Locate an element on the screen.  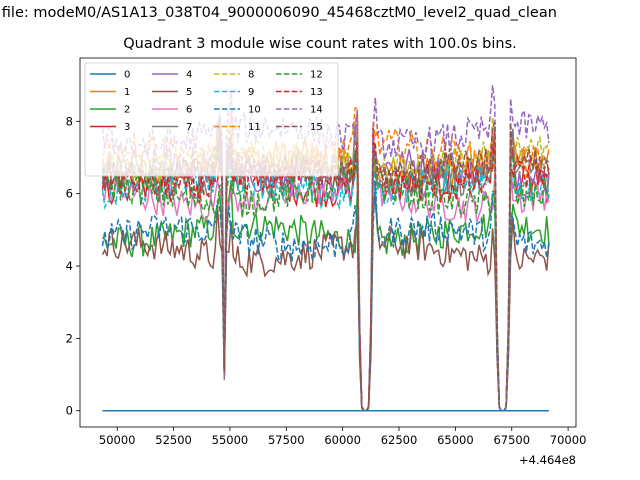
legend-label-3: 3 is located at coordinates (127, 127).